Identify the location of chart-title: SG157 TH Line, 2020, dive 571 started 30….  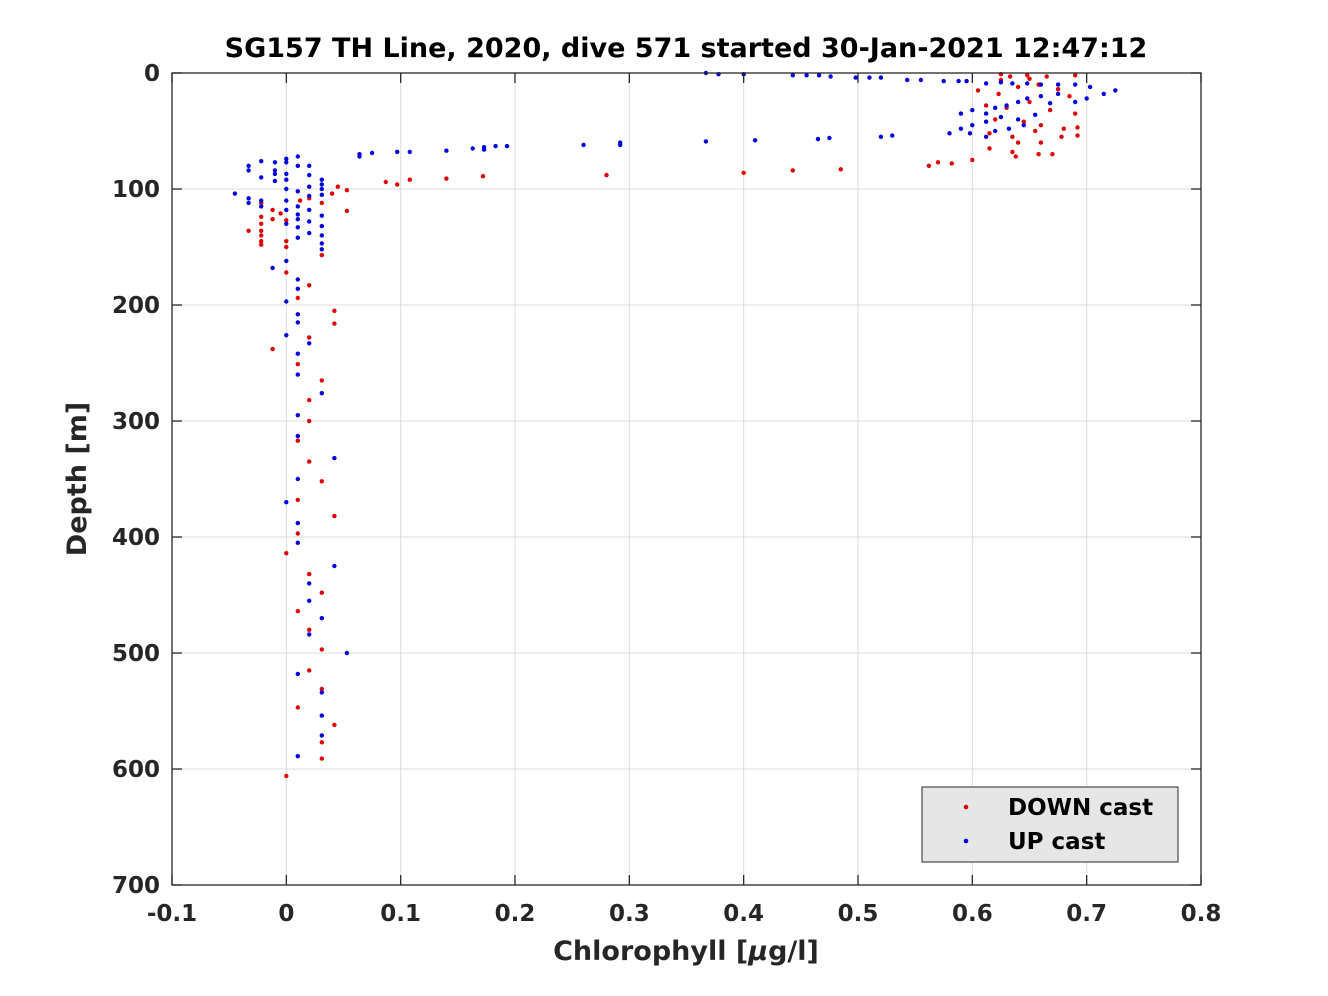
(686, 48).